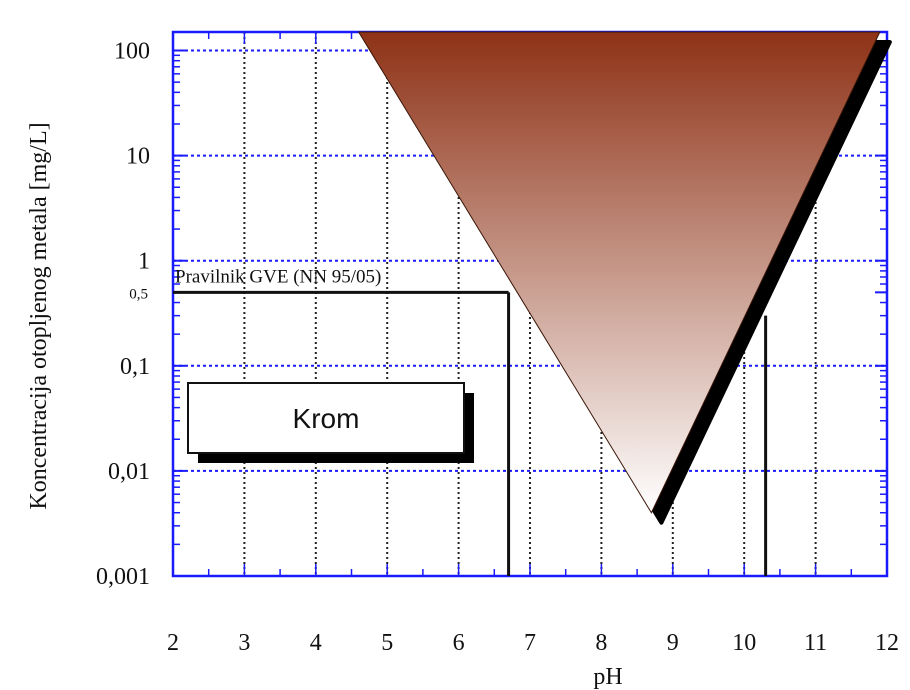  Describe the element at coordinates (144, 262) in the screenshot. I see `y-tick-label: 1` at that location.